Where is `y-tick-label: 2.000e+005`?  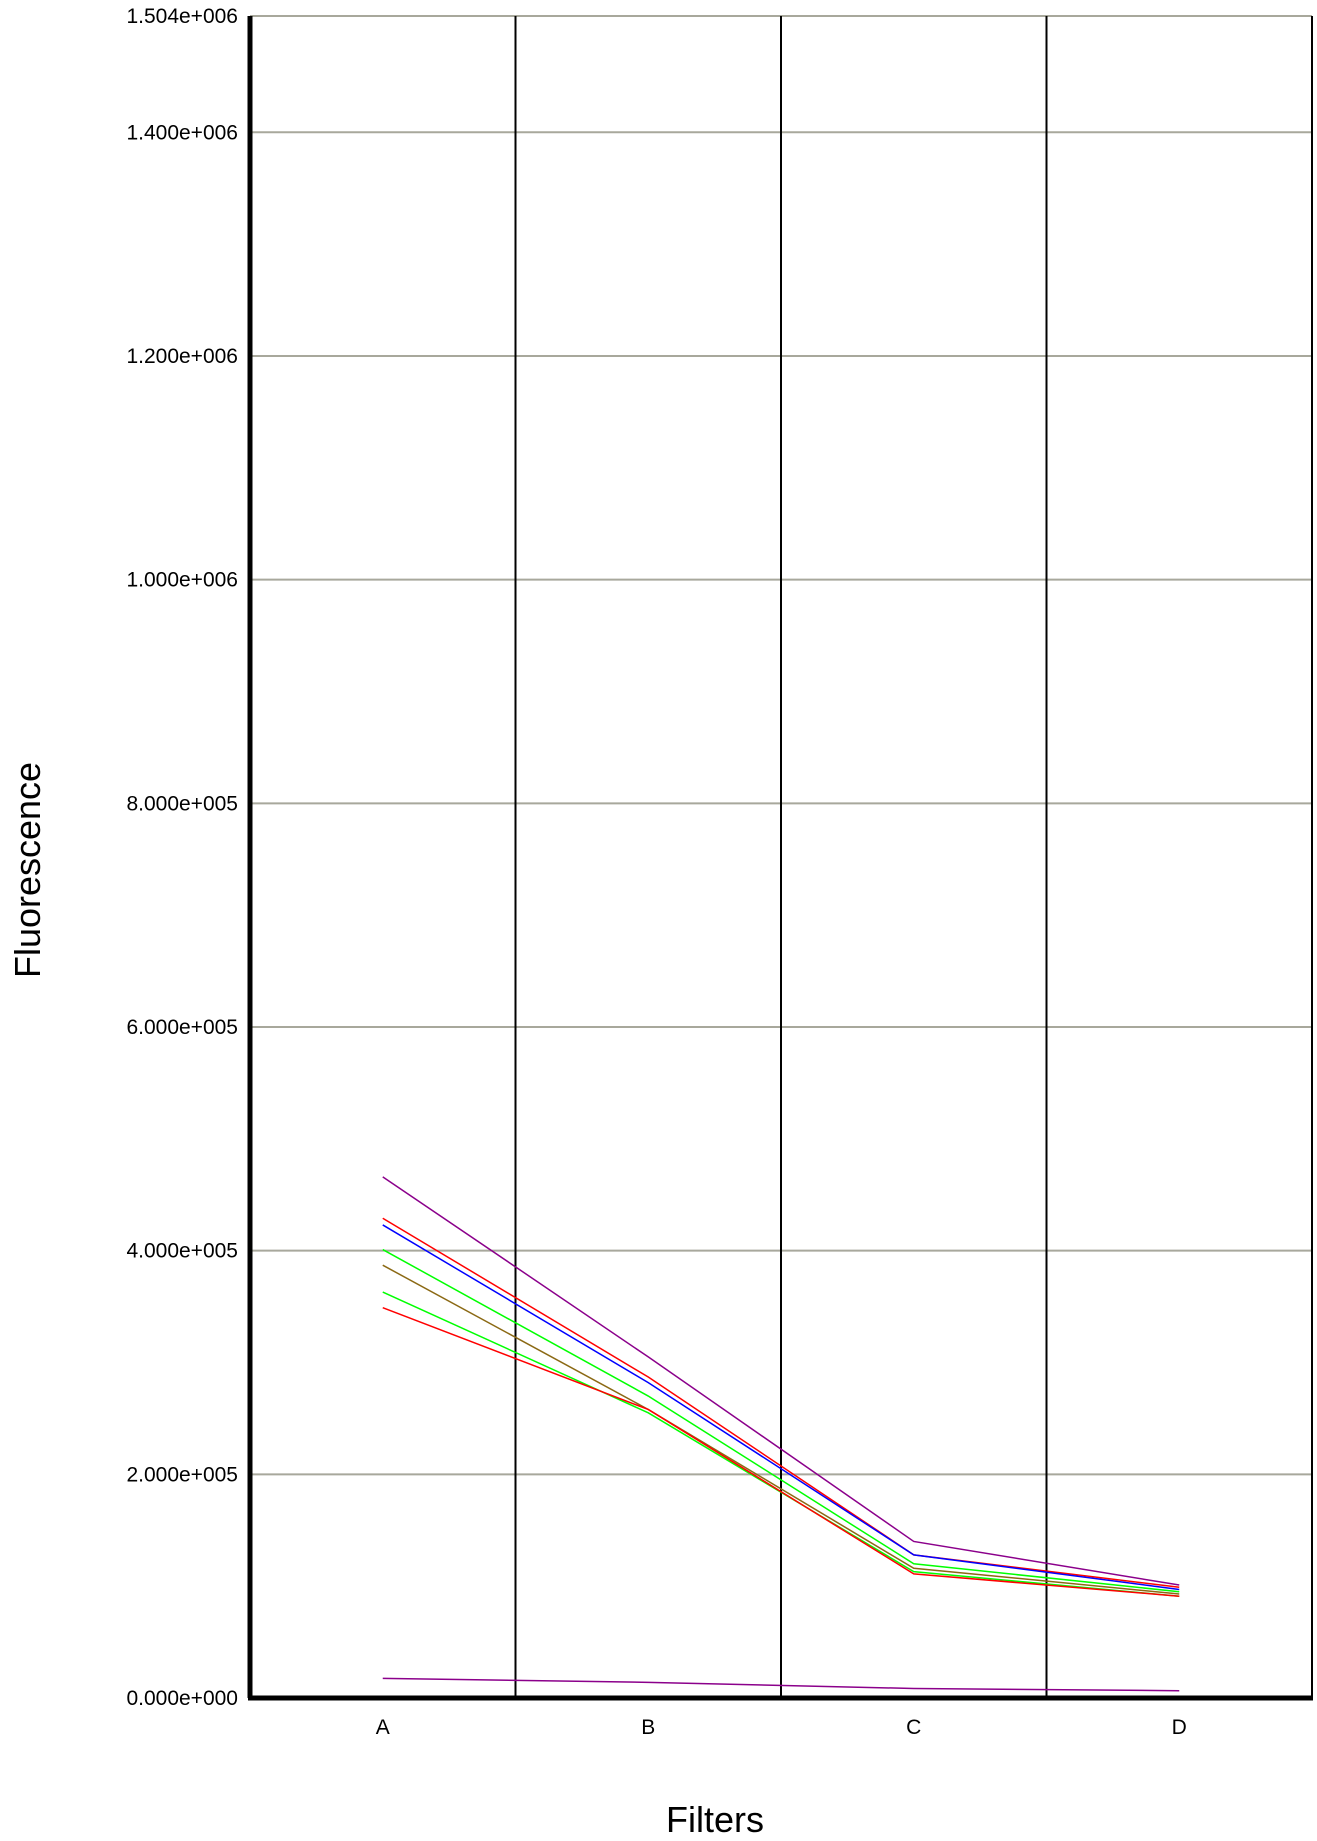
y-tick-label: 2.000e+005 is located at coordinates (182, 1474).